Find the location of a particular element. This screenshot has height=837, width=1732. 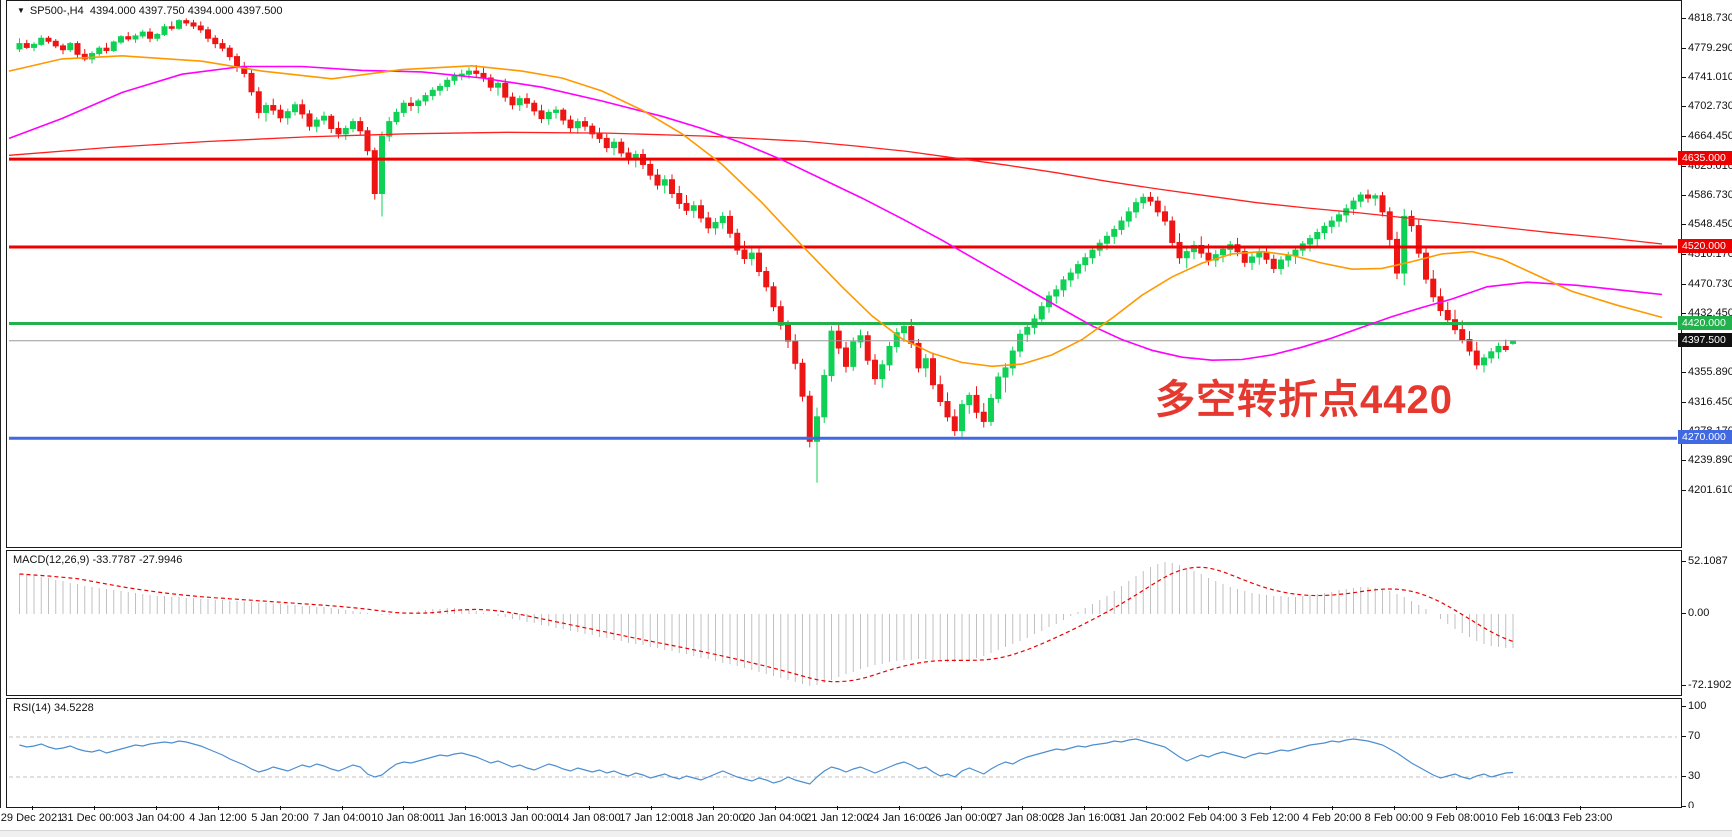

axis-tick-label: 4239.890 is located at coordinates (1710, 460).